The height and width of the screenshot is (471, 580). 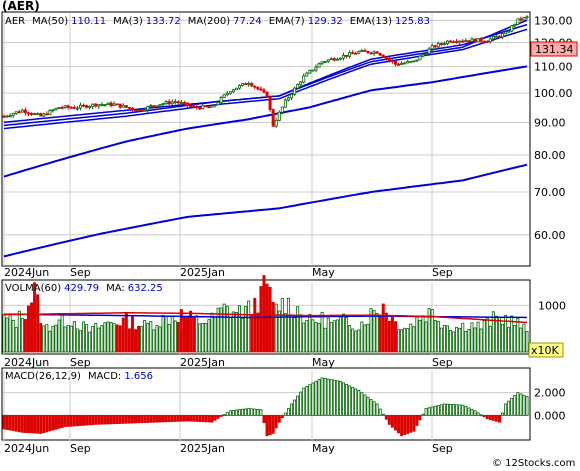 What do you see at coordinates (202, 272) in the screenshot?
I see `x-tick-label: 2025Jan` at bounding box center [202, 272].